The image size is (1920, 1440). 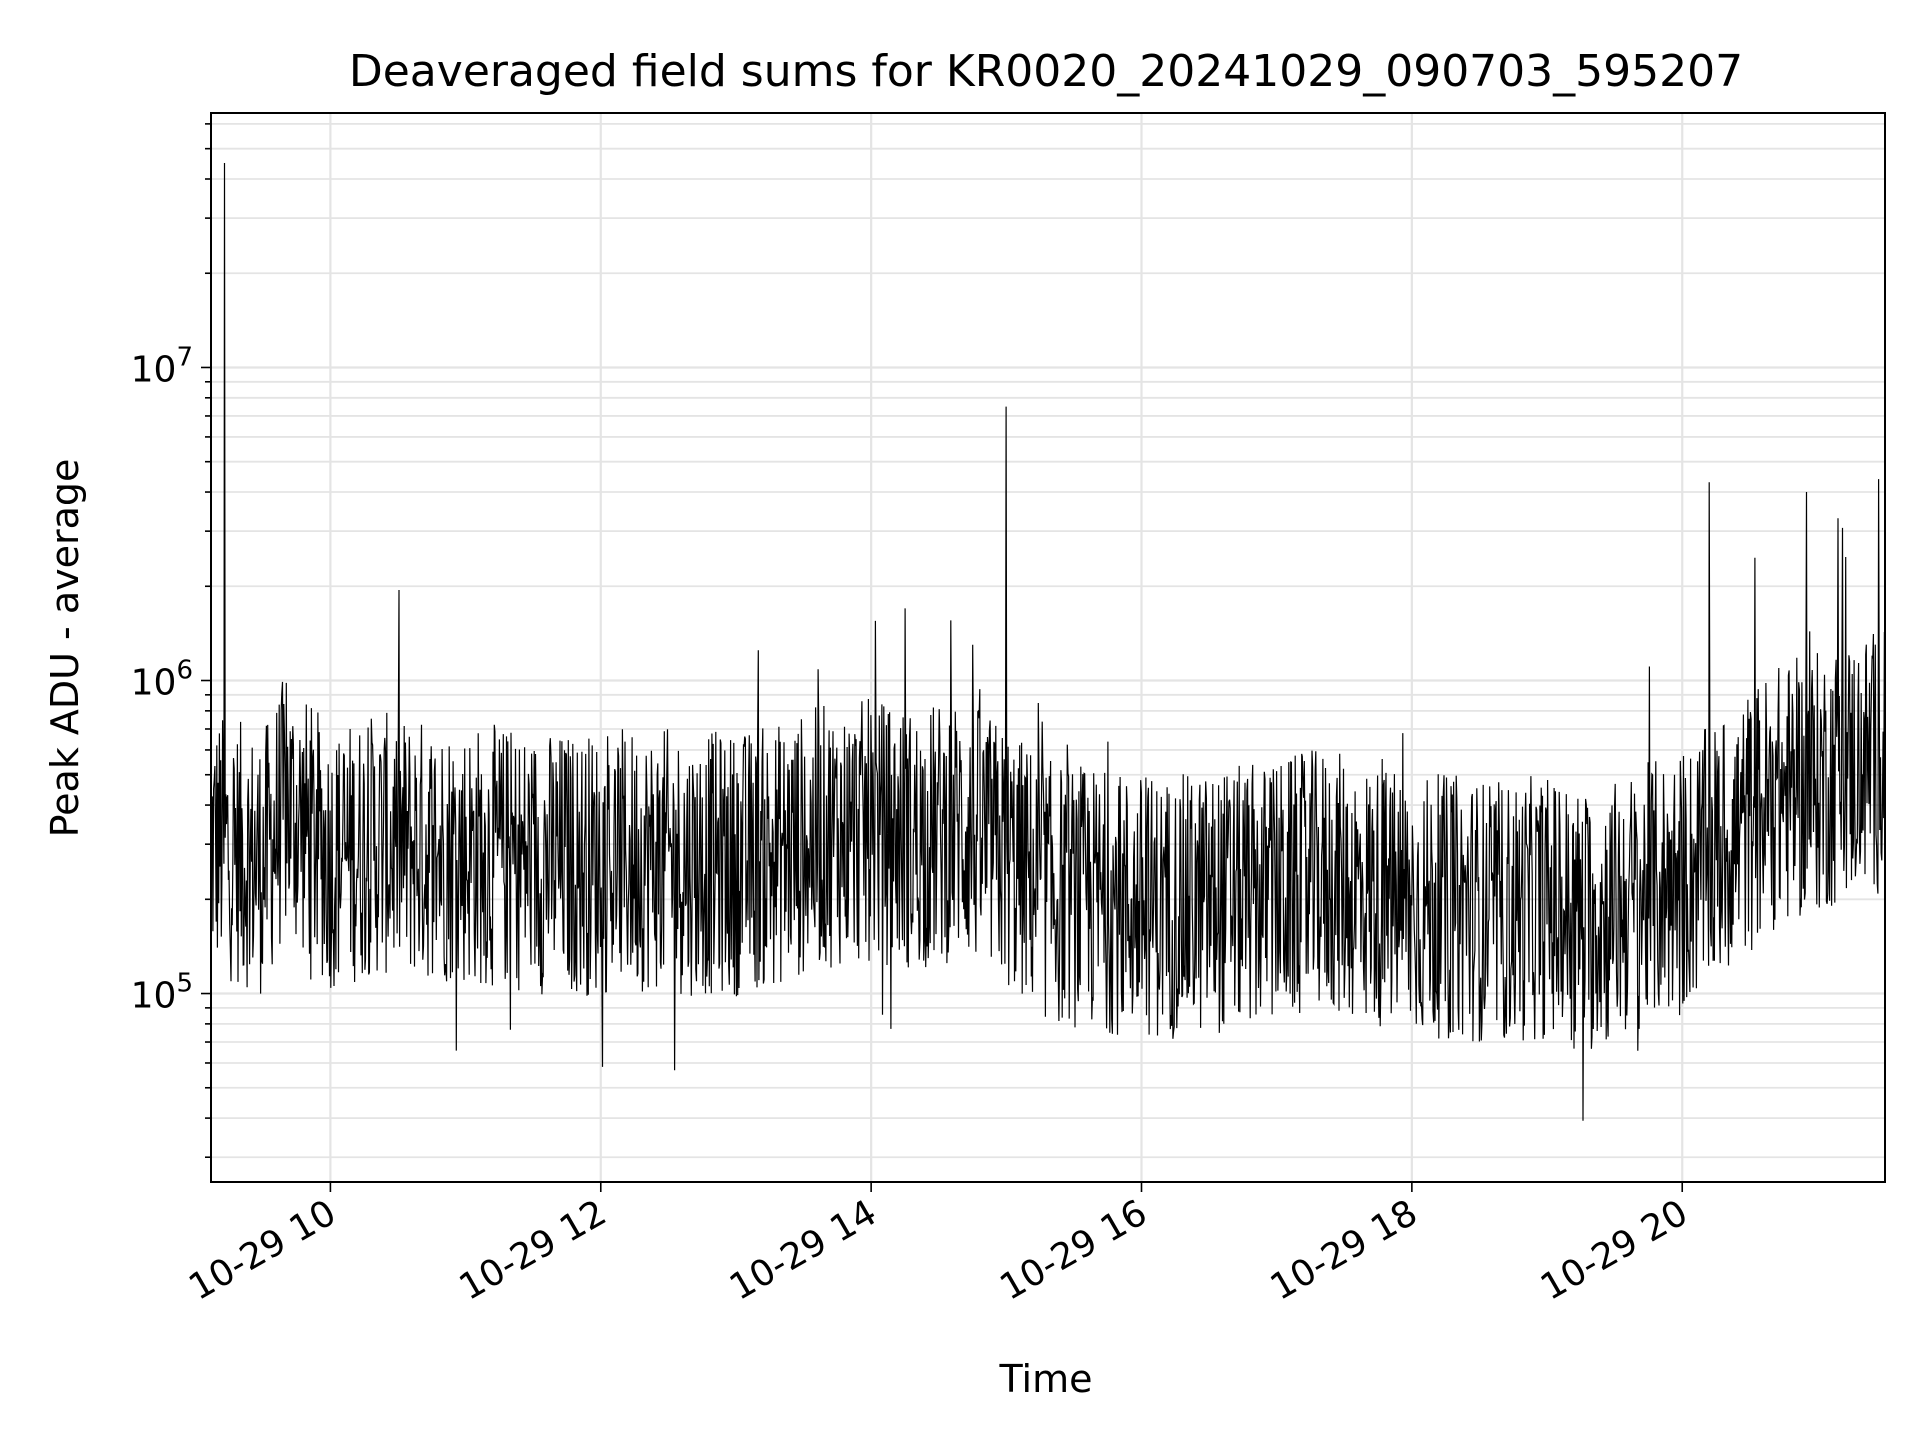 I want to click on x-axis-label: Time, so click(x=1046, y=1379).